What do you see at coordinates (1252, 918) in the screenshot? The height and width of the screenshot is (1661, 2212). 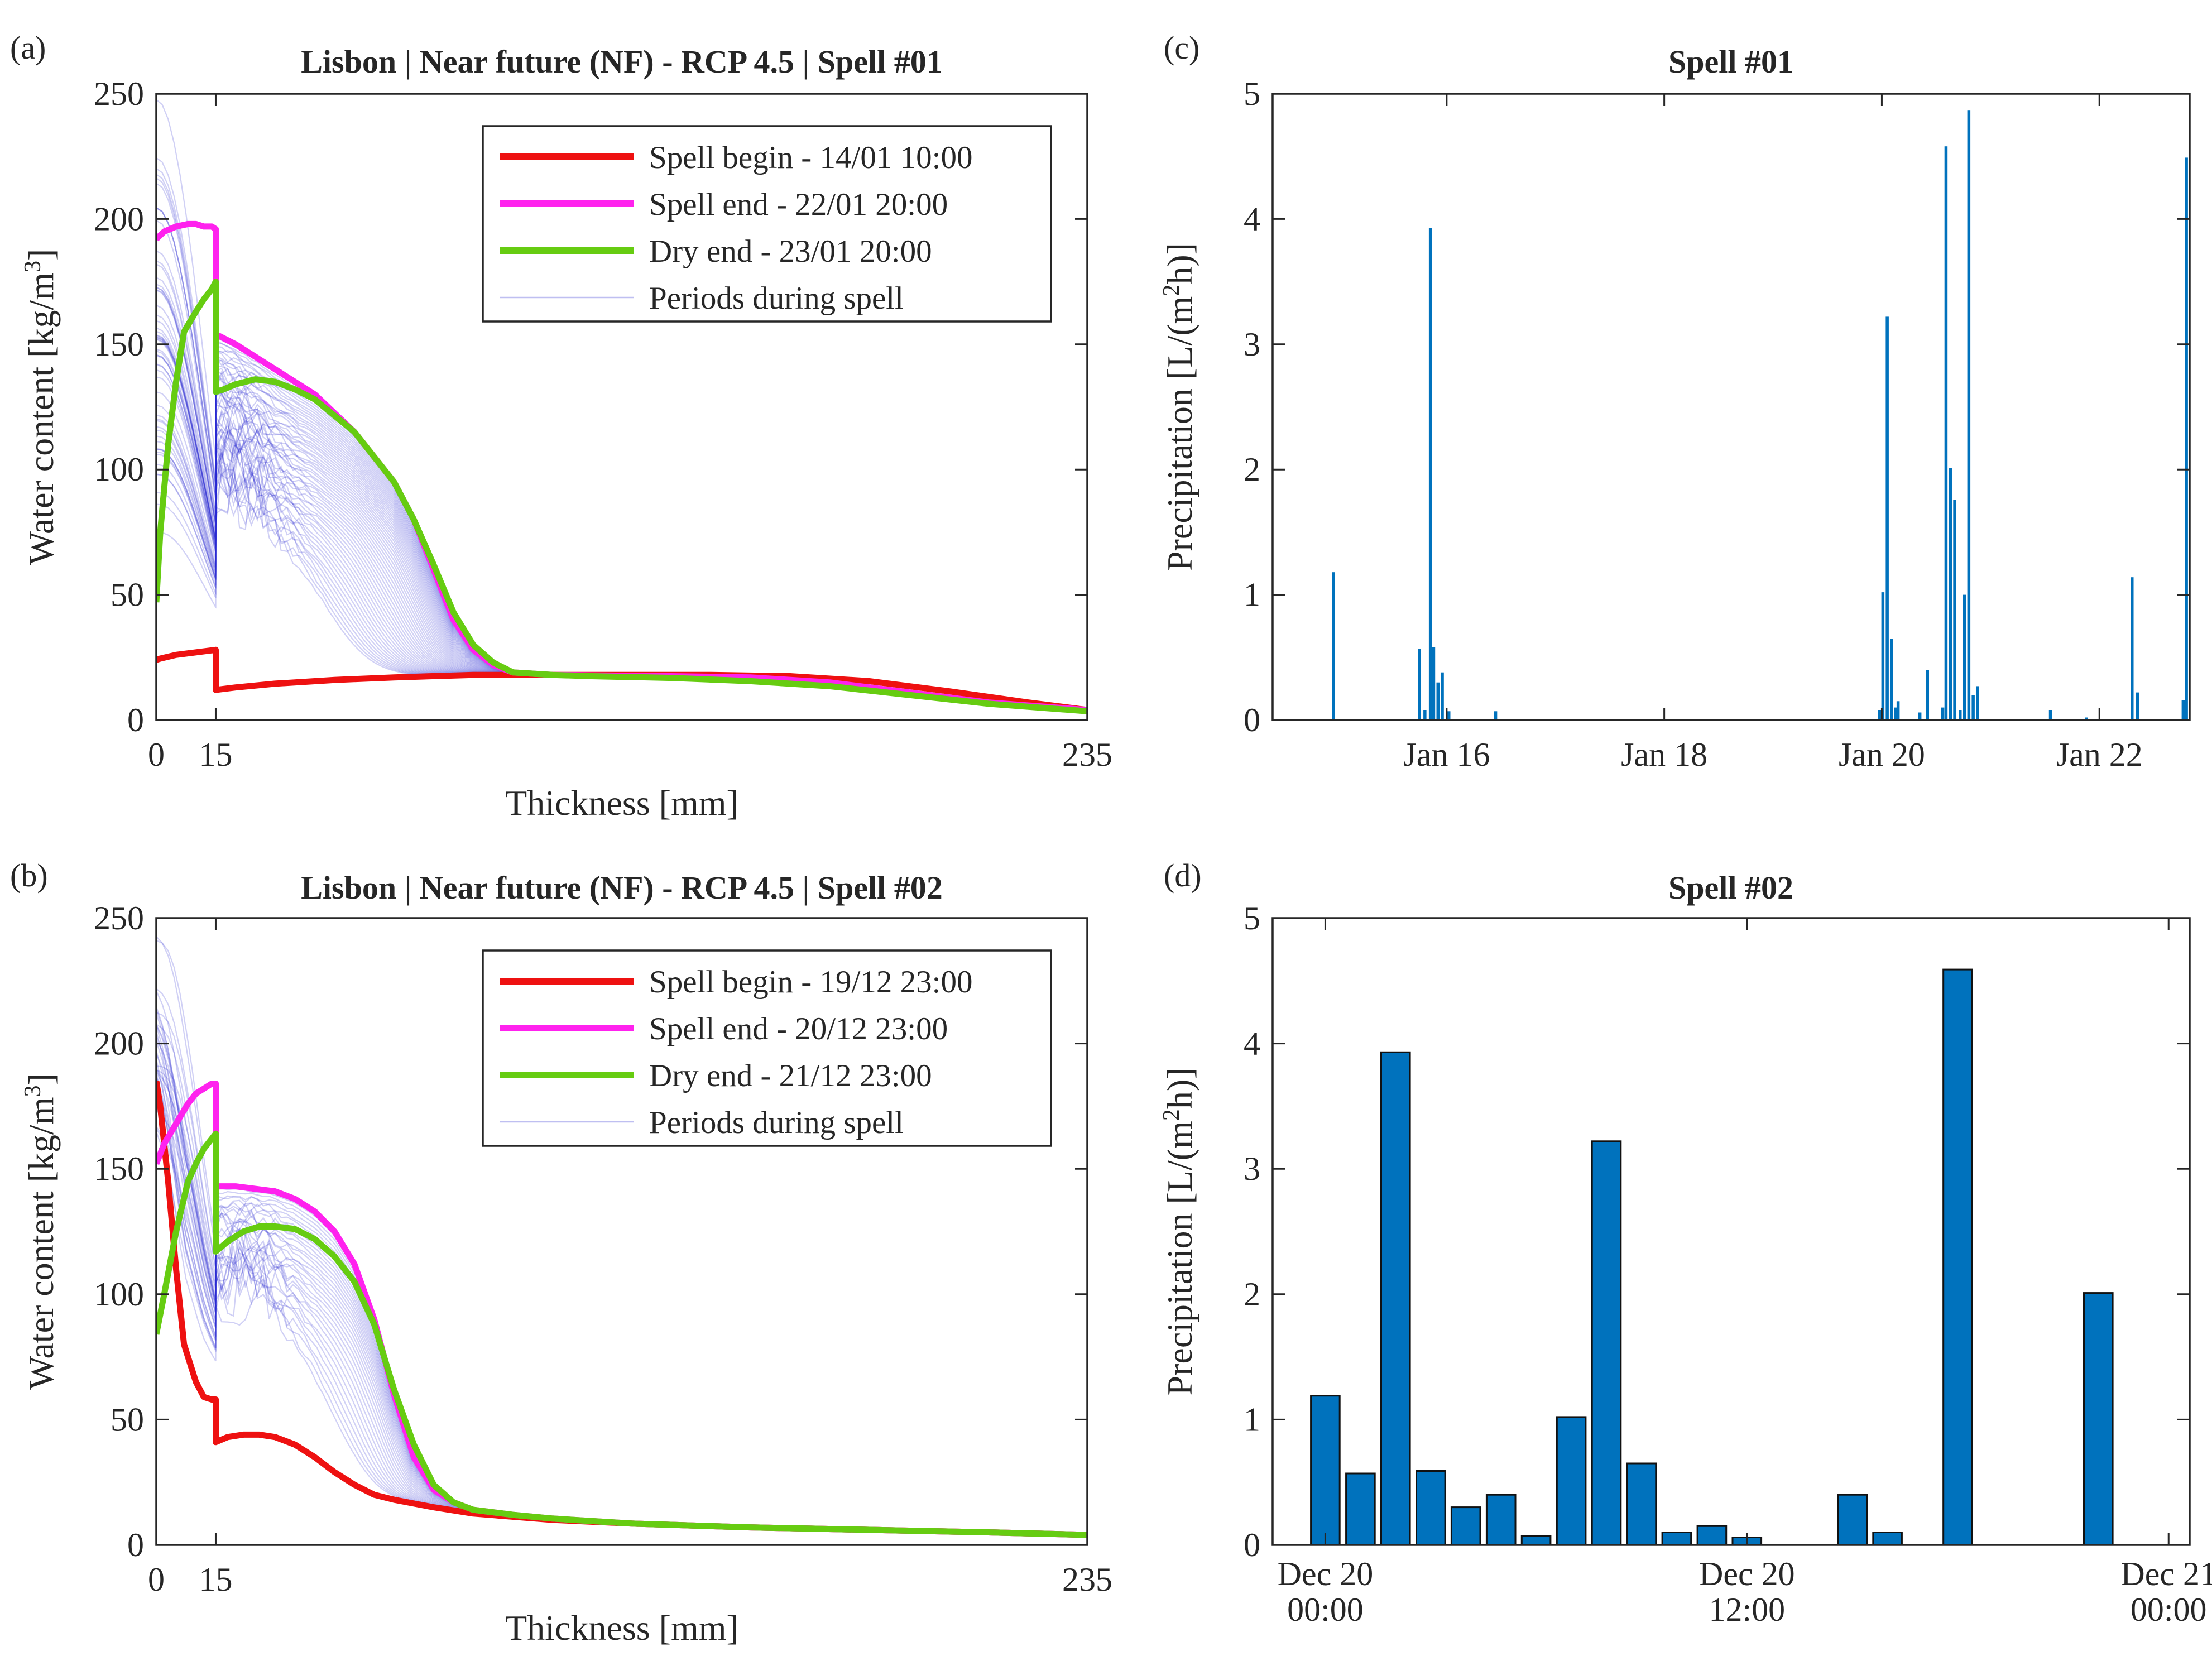 I see `y-tick-label: 5` at bounding box center [1252, 918].